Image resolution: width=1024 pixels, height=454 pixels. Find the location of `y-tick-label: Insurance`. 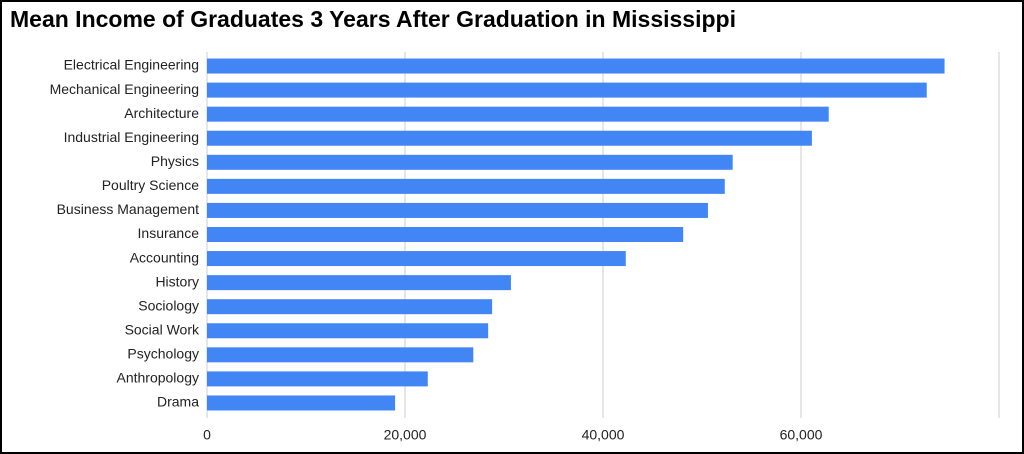

y-tick-label: Insurance is located at coordinates (169, 233).